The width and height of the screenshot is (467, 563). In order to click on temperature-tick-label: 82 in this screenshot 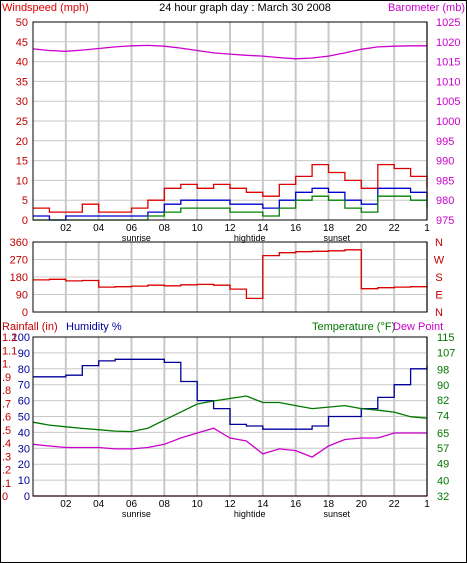, I will do `click(443, 401)`.